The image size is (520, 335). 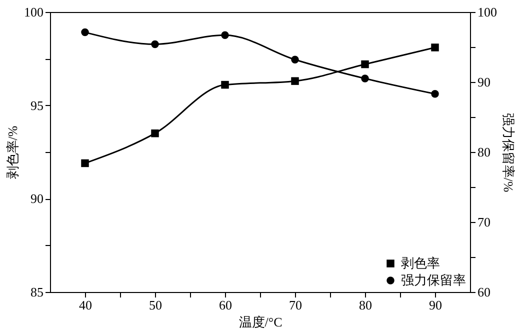 I want to click on y2-tick-label: 80, so click(x=484, y=152).